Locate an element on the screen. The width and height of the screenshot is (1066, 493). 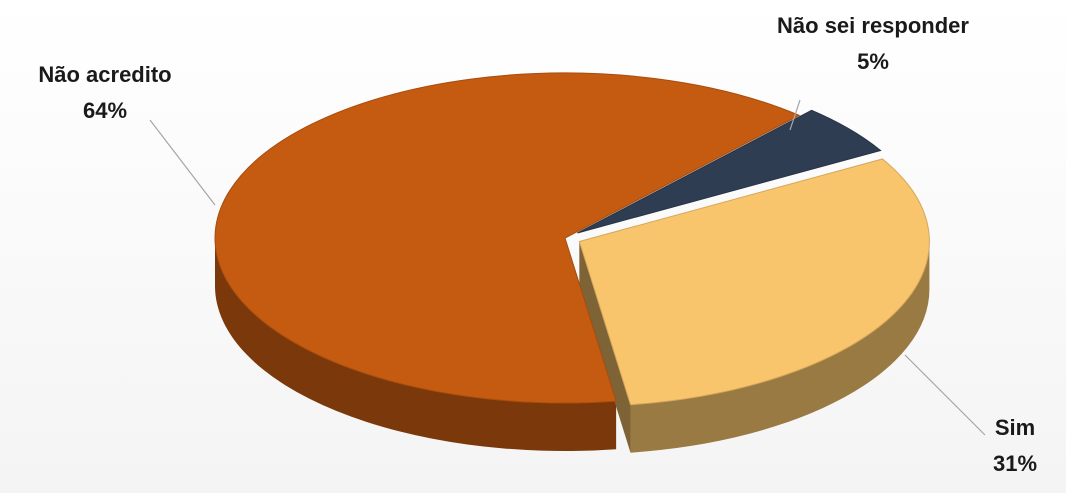
slice-top-nao-sei-responder is located at coordinates (729, 171).